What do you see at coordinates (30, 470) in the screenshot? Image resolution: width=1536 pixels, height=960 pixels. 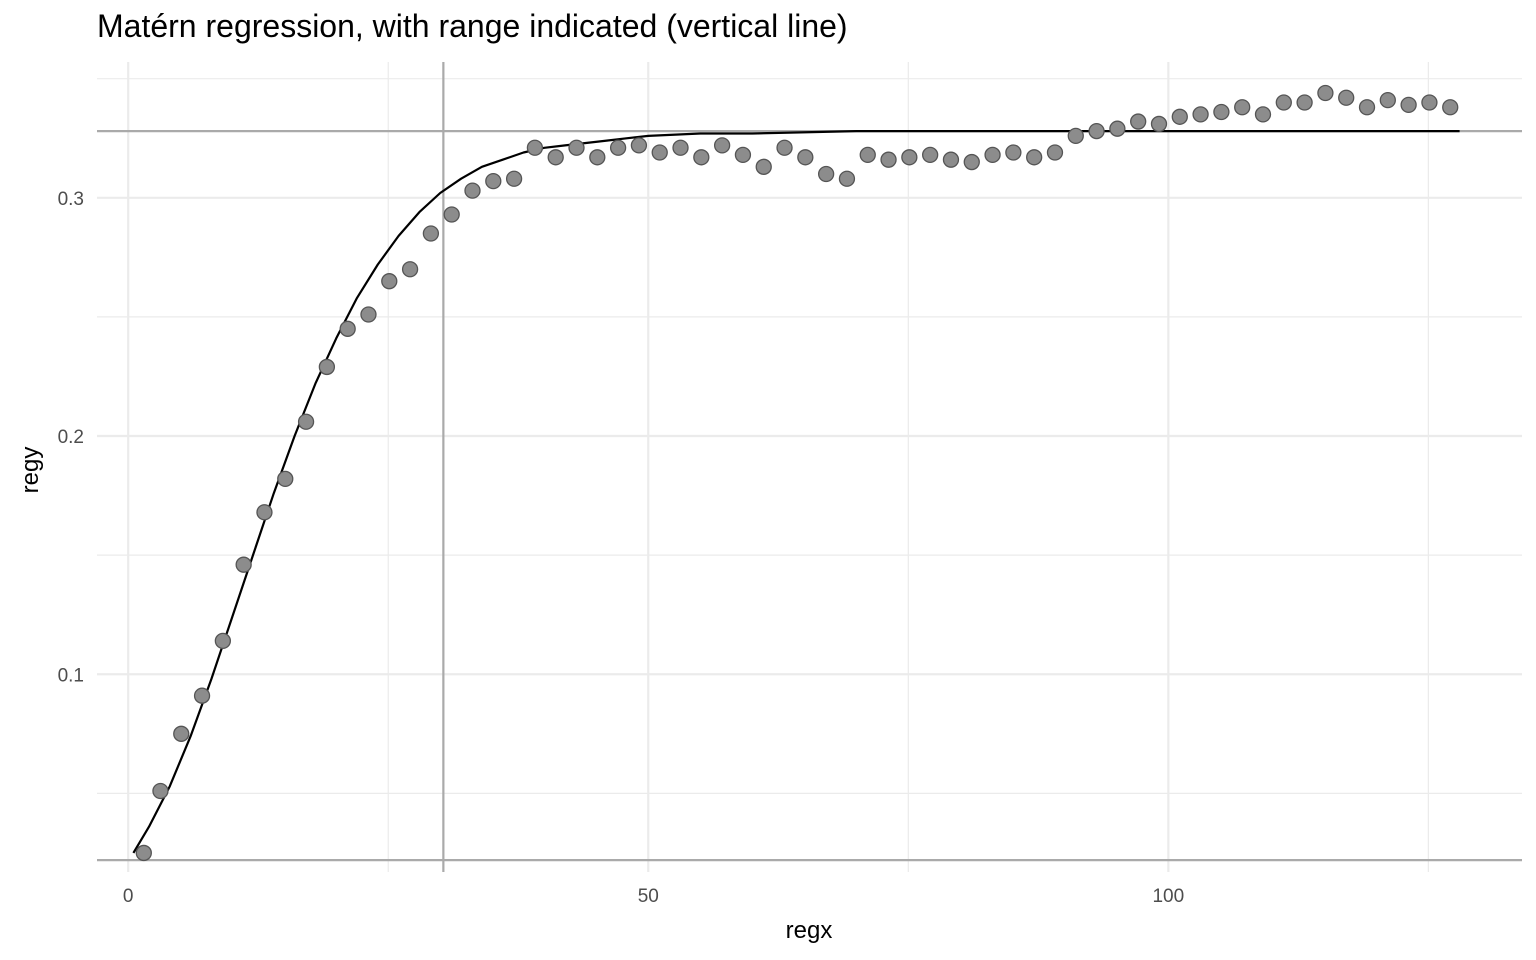 I see `y-axis-title: regy` at bounding box center [30, 470].